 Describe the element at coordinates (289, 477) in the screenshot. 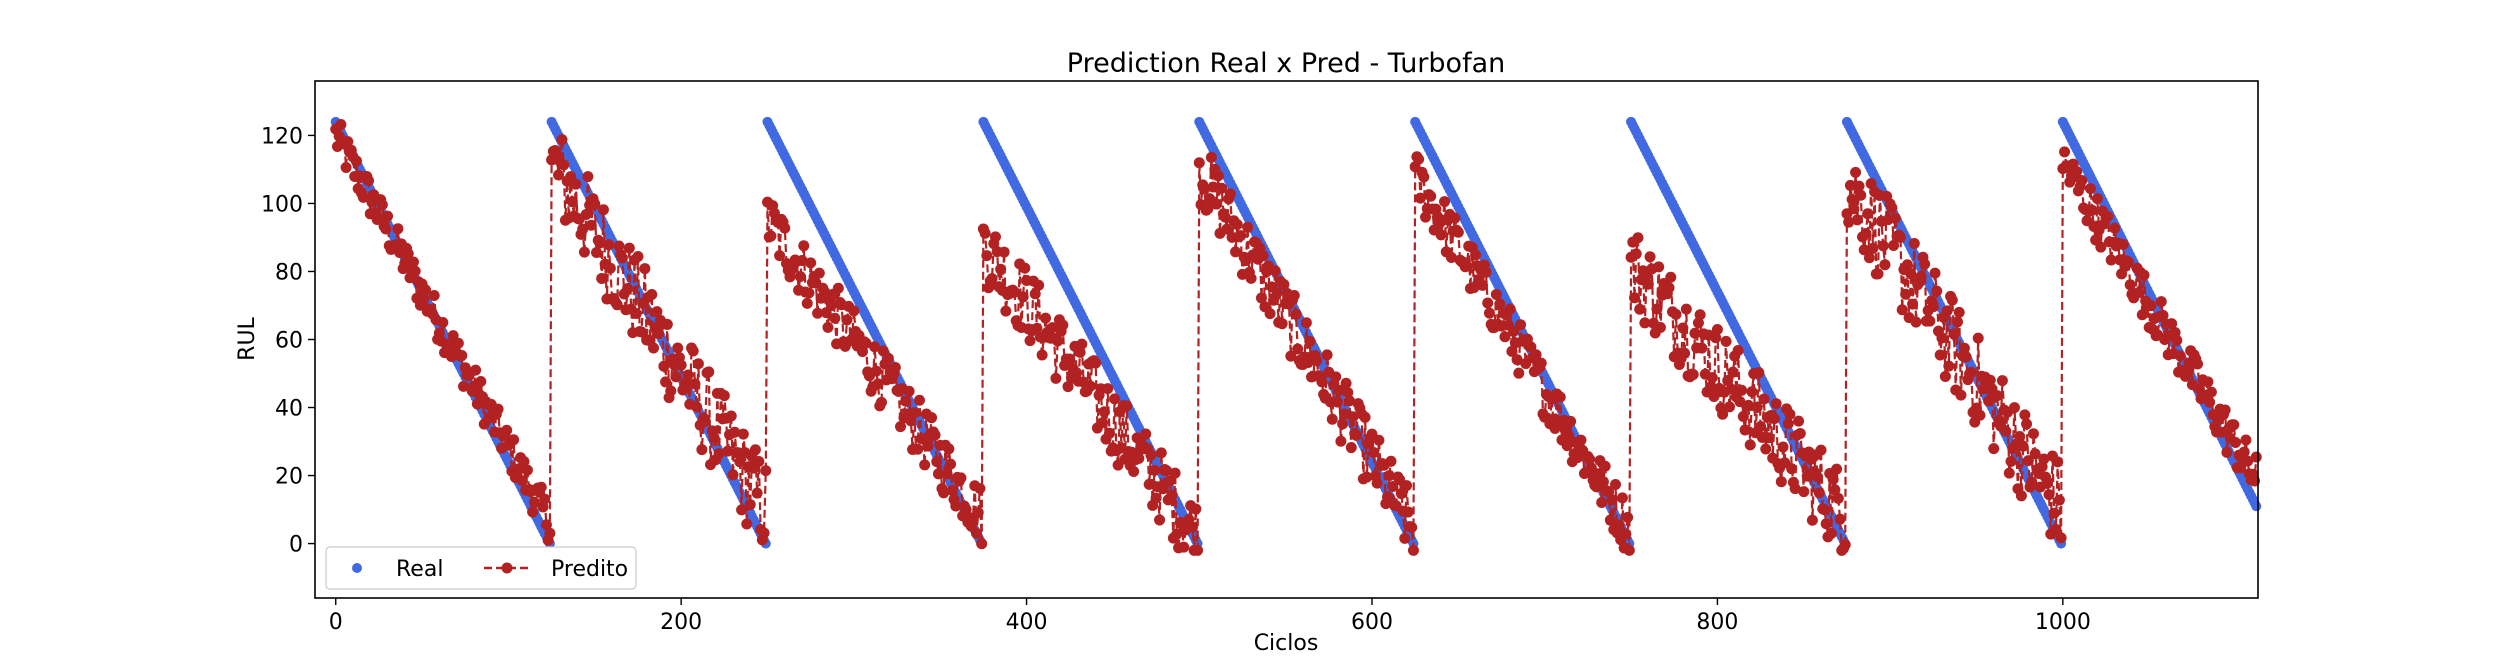

I see `y-tick-label: 20` at that location.